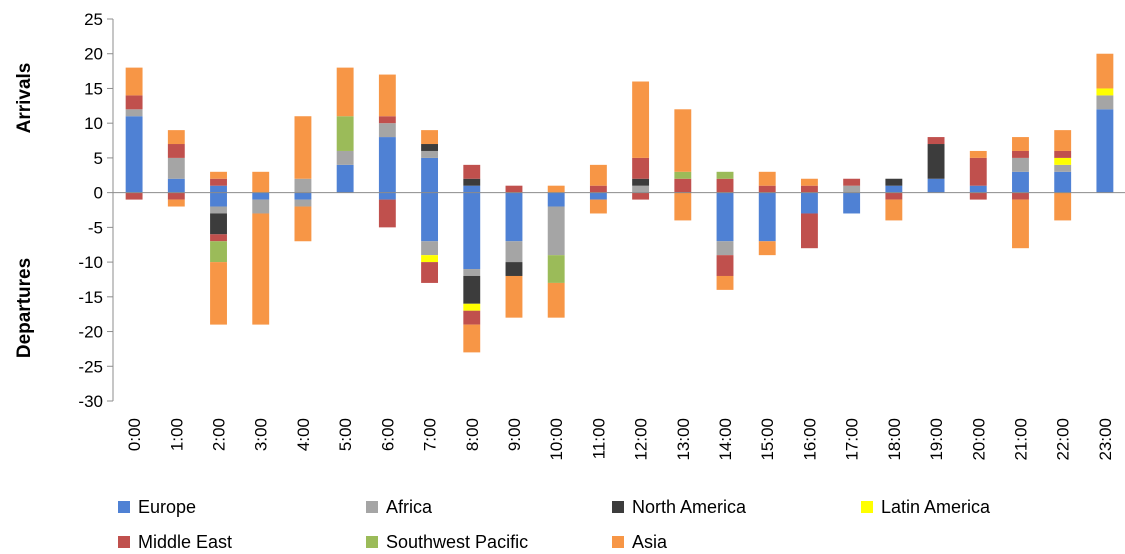  What do you see at coordinates (430, 434) in the screenshot?
I see `x-tick-label: 7:00` at bounding box center [430, 434].